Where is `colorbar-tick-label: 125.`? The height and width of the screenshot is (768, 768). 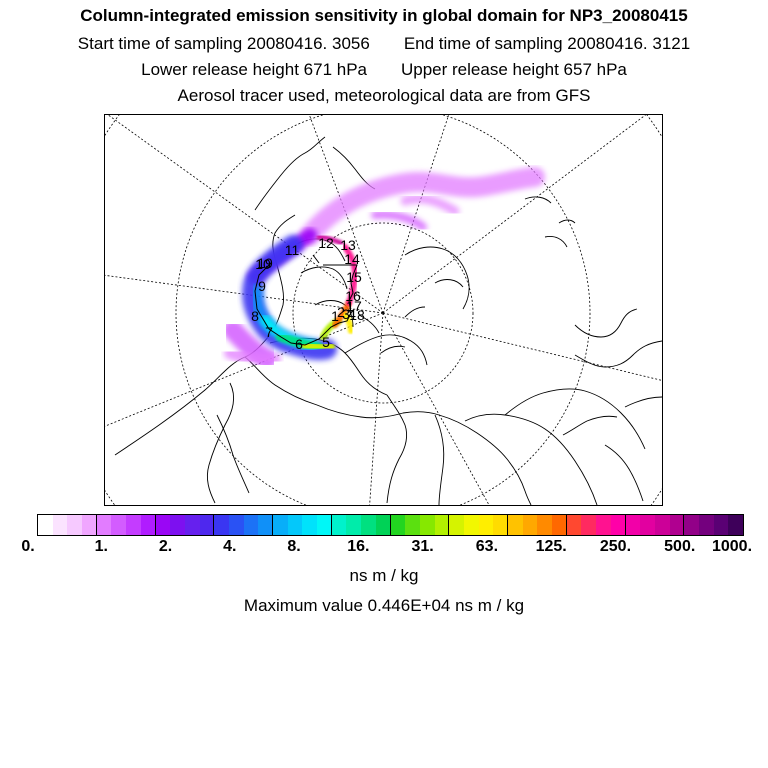
colorbar-tick-label: 125. is located at coordinates (551, 546).